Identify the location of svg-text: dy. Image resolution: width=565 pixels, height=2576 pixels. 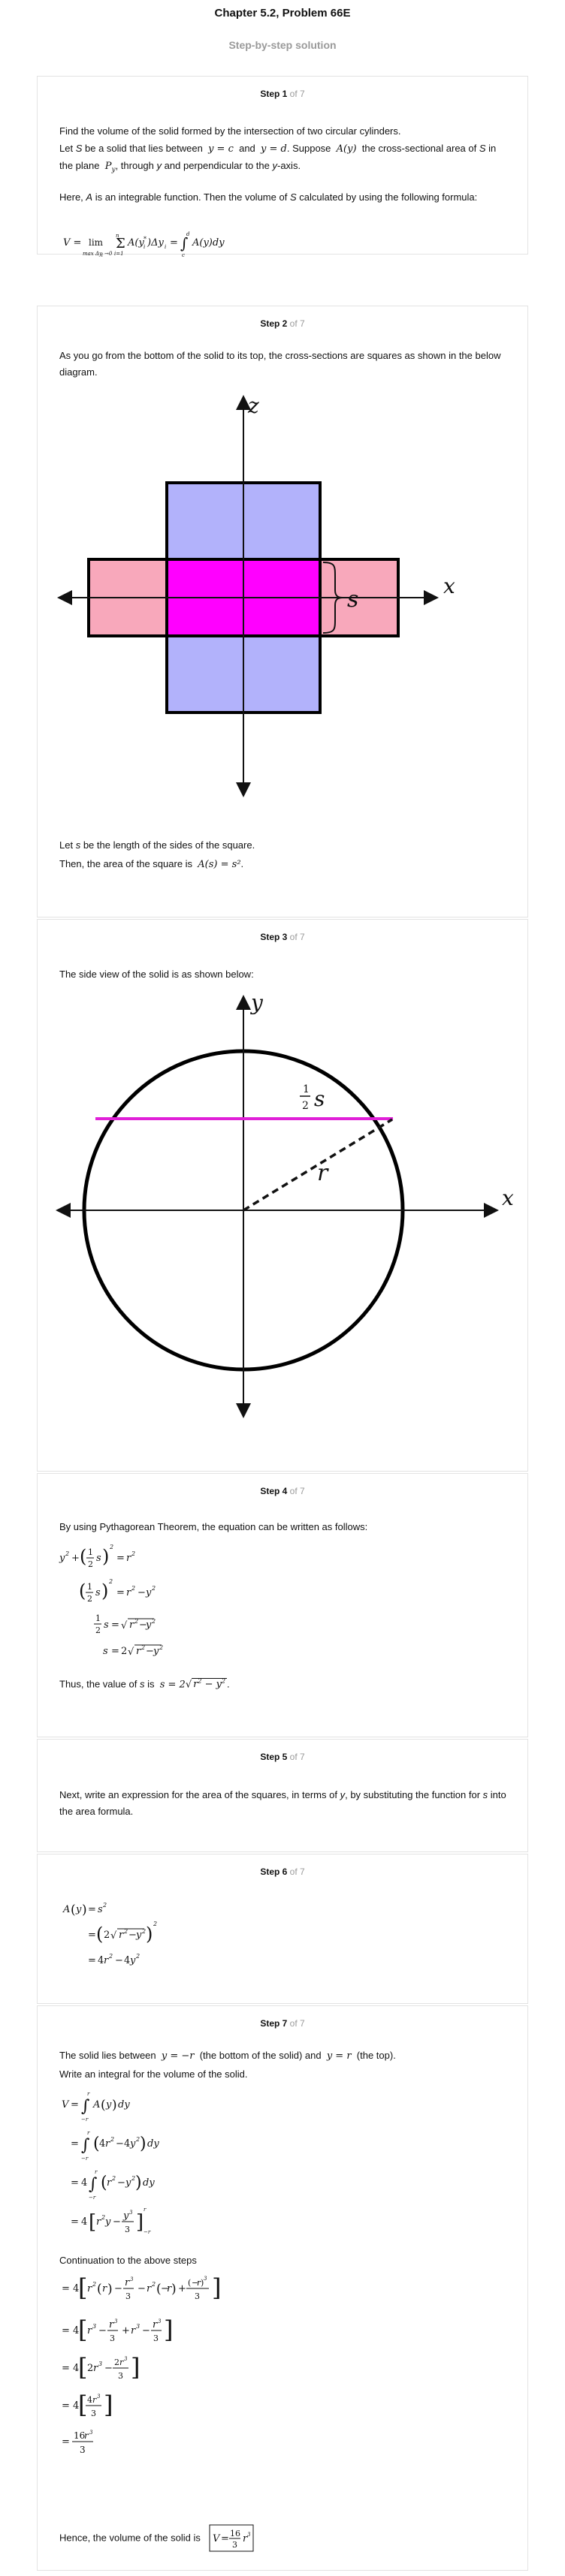
(153, 2144).